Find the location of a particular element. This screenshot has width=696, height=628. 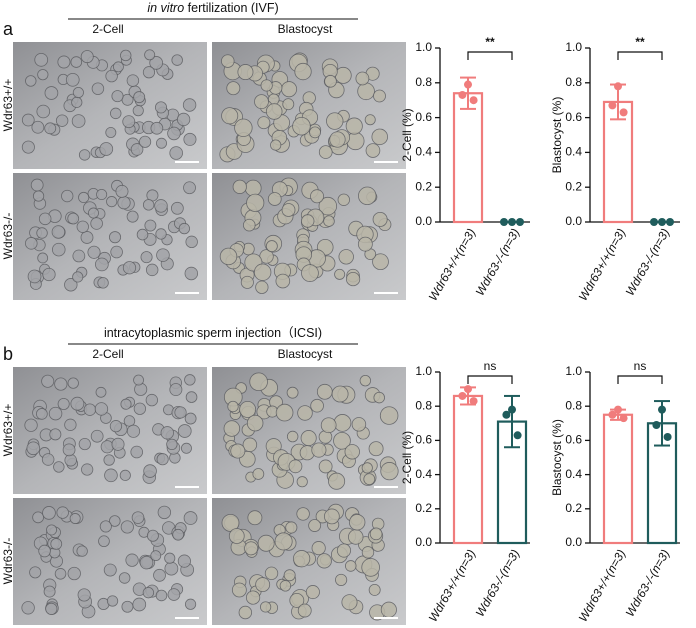

y-tick-label: 0.4 is located at coordinates (573, 474).